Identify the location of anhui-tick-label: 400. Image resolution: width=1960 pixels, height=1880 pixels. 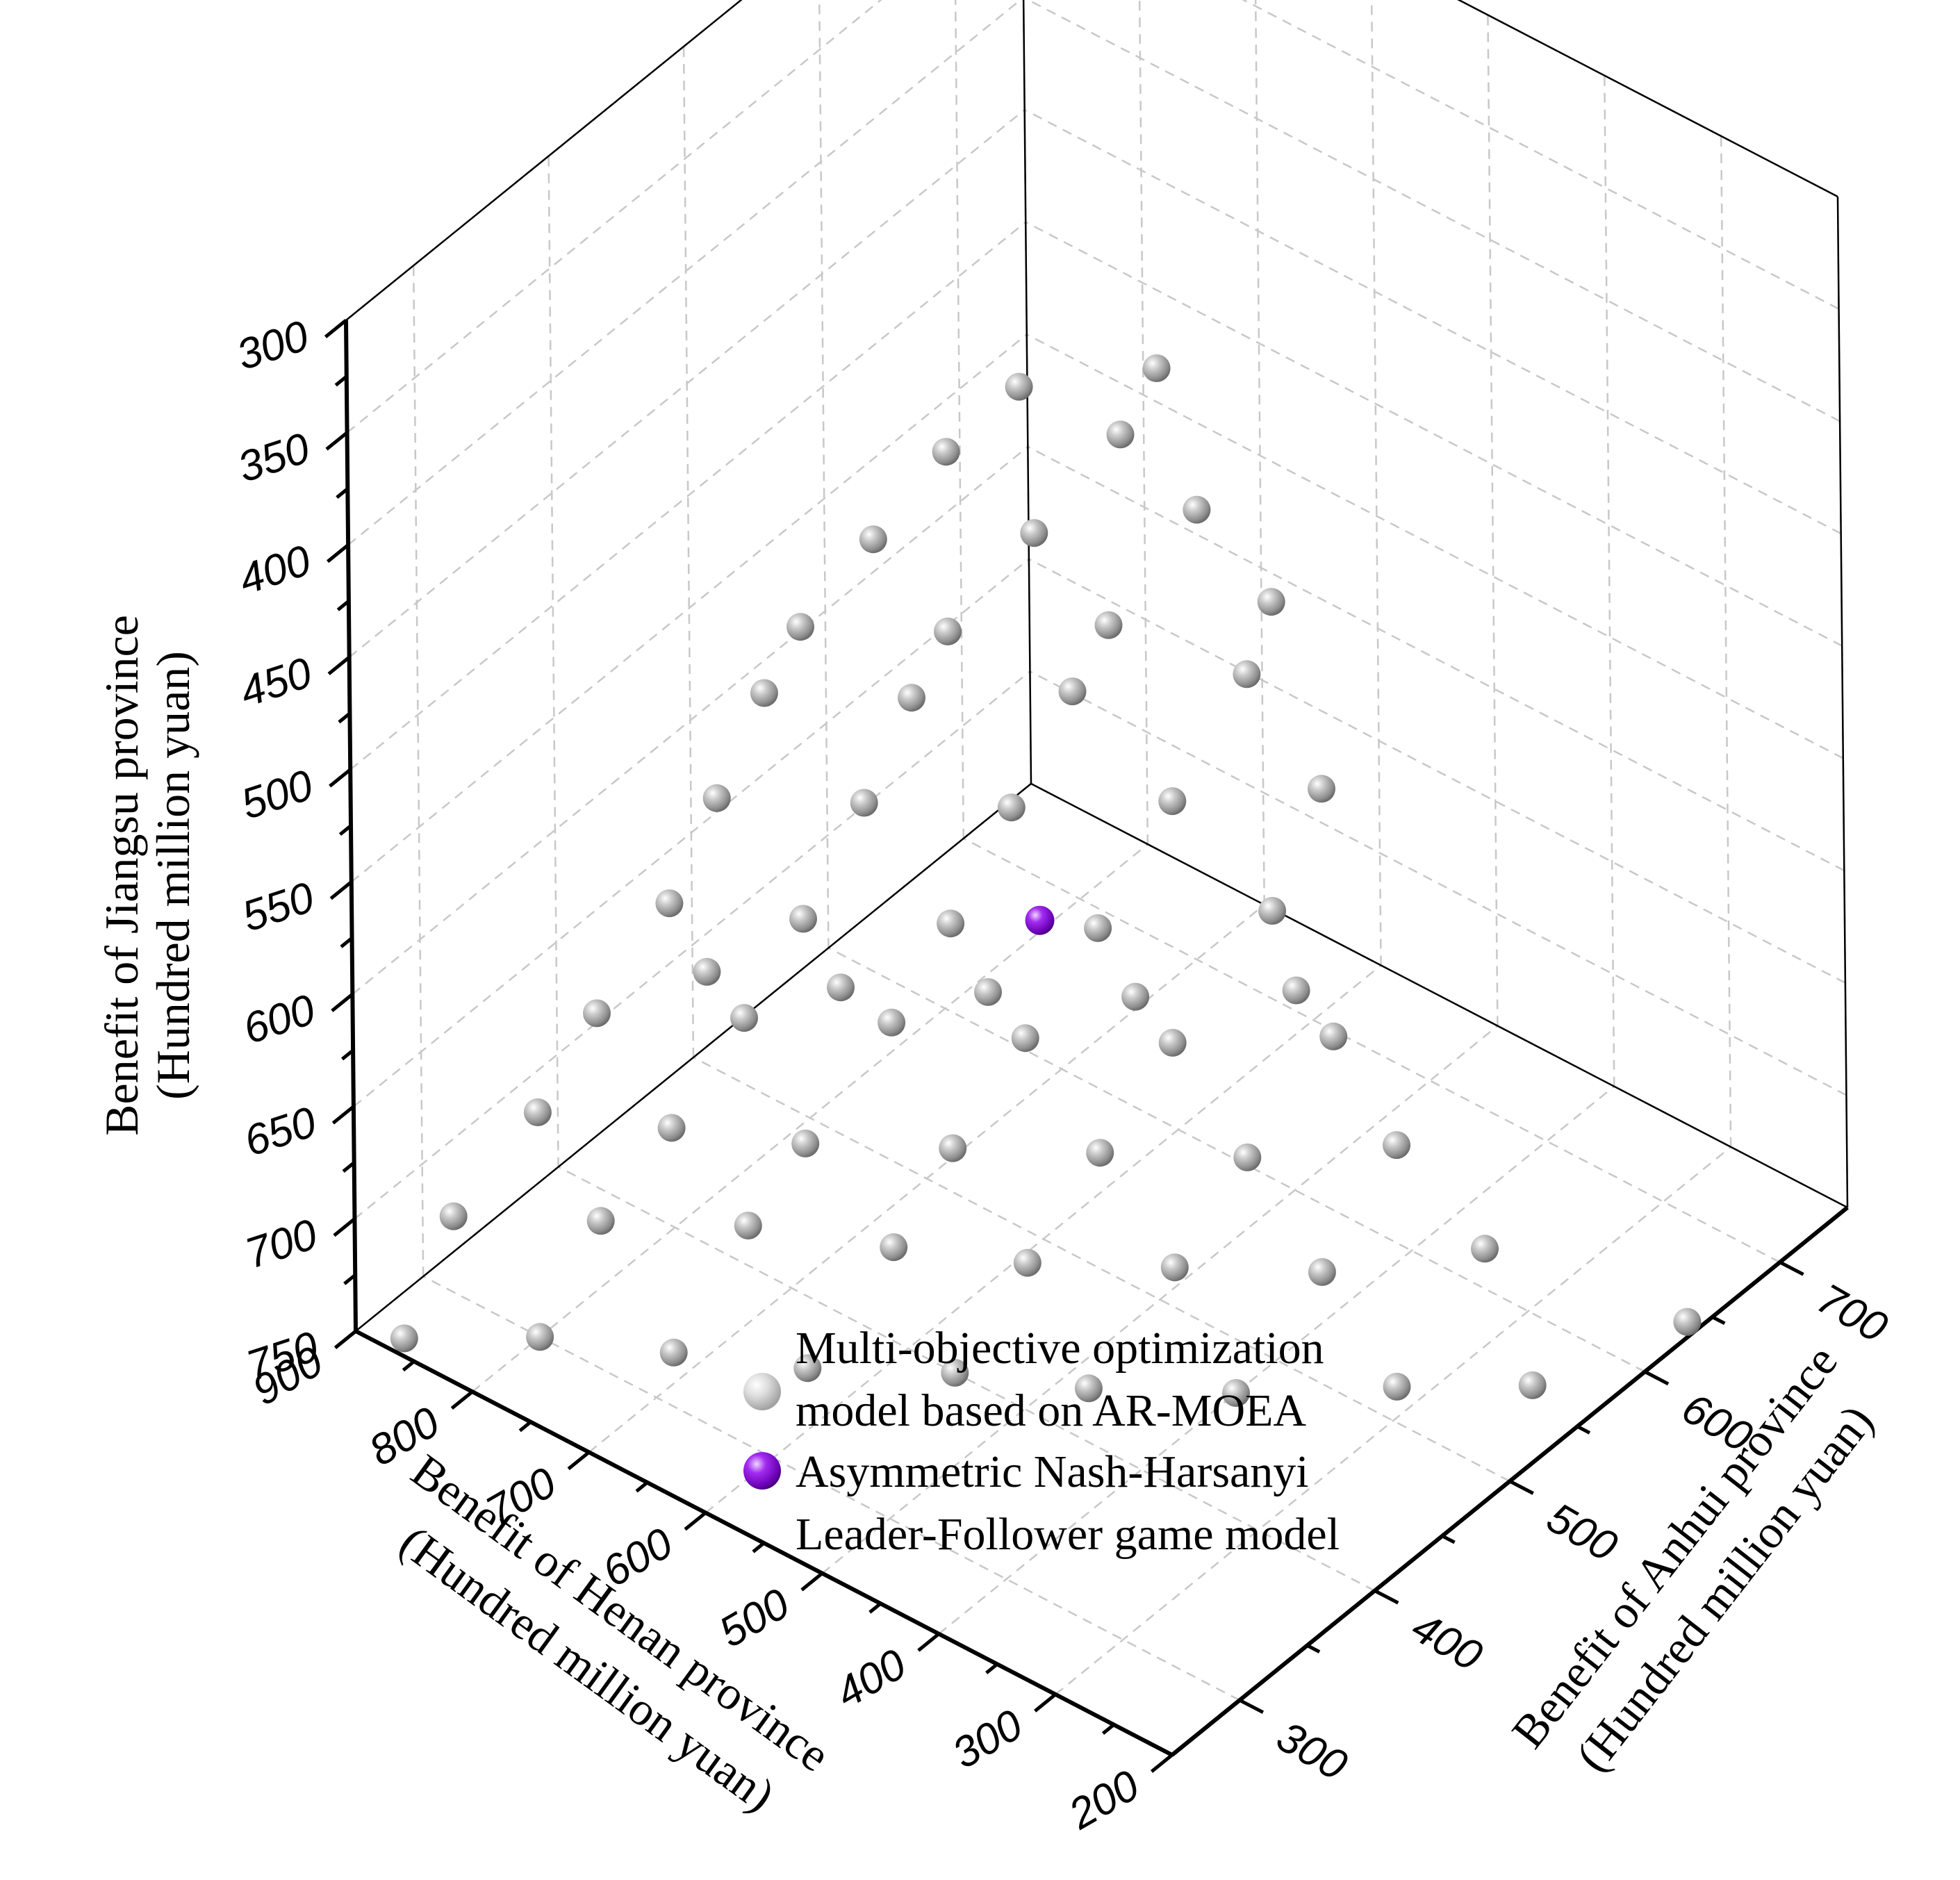
(1447, 1642).